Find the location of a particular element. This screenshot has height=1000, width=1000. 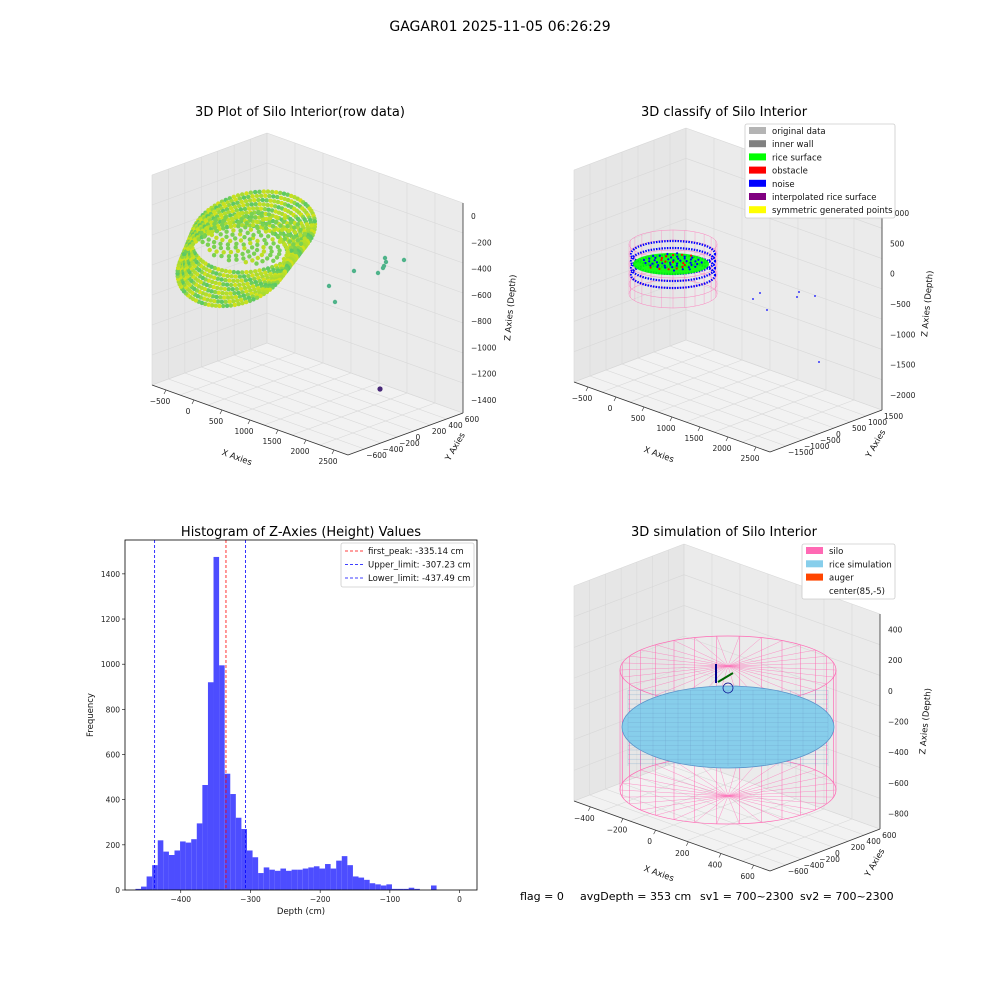

y-tick-label: 600 is located at coordinates (889, 835).